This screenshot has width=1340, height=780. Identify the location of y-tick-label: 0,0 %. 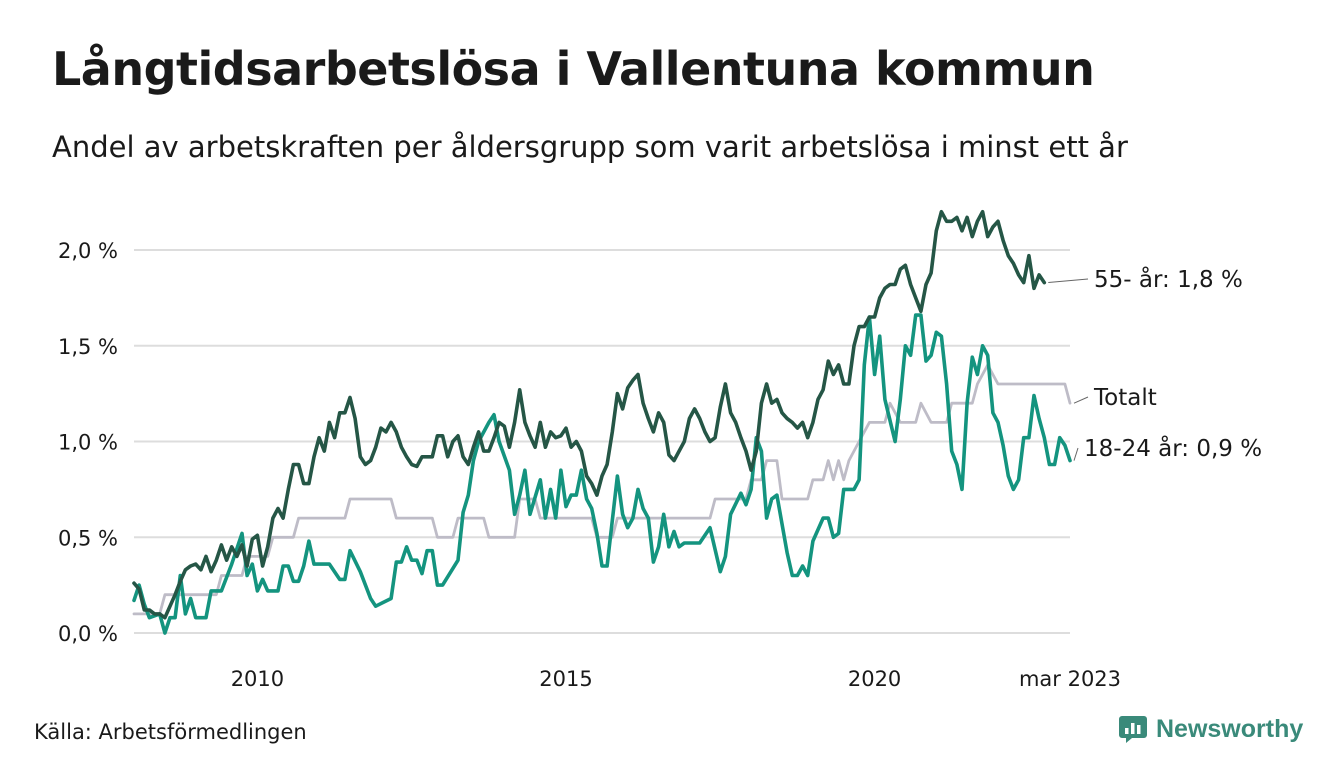
(88, 634).